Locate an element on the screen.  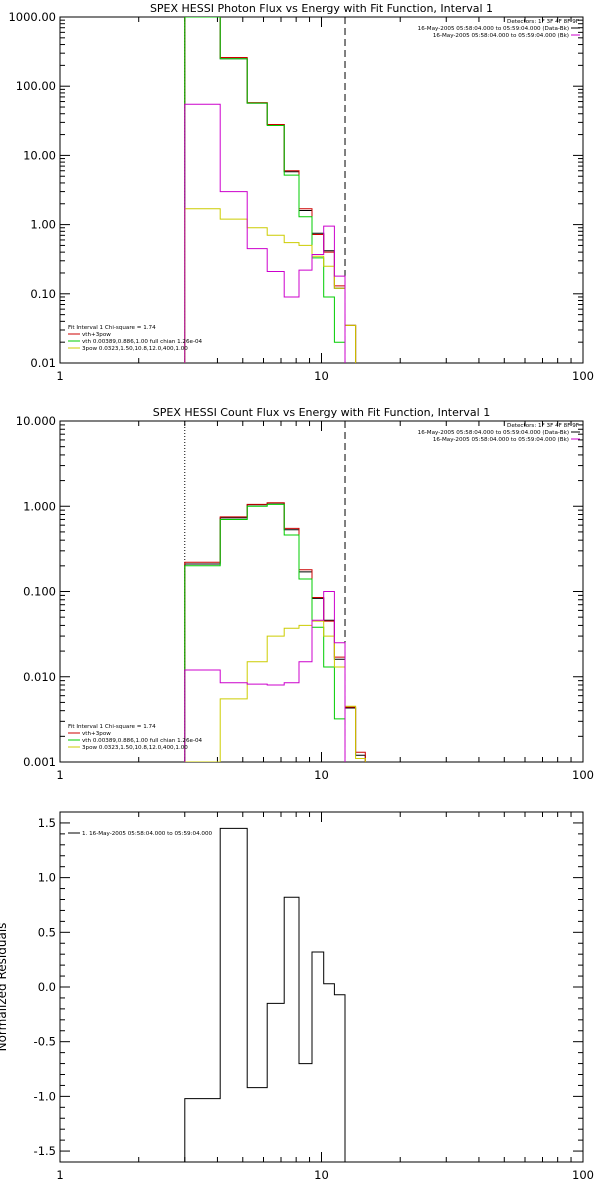
y-tick-label: -0.5 is located at coordinates (45, 1042).